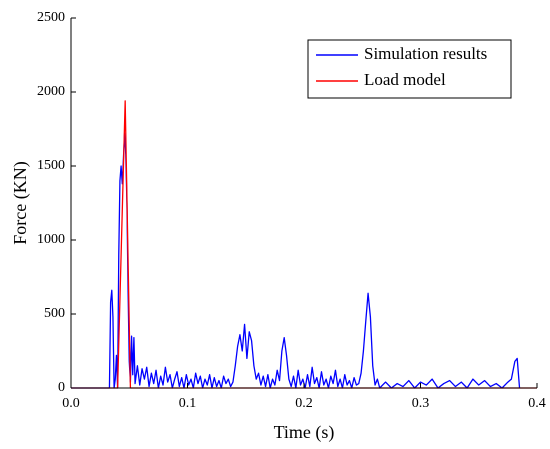 The height and width of the screenshot is (449, 550). What do you see at coordinates (51, 91) in the screenshot?
I see `y-tick-label: 2000` at bounding box center [51, 91].